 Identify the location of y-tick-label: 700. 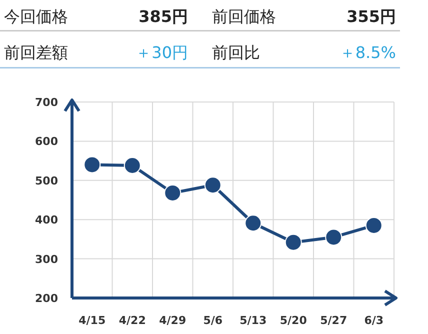
(46, 102).